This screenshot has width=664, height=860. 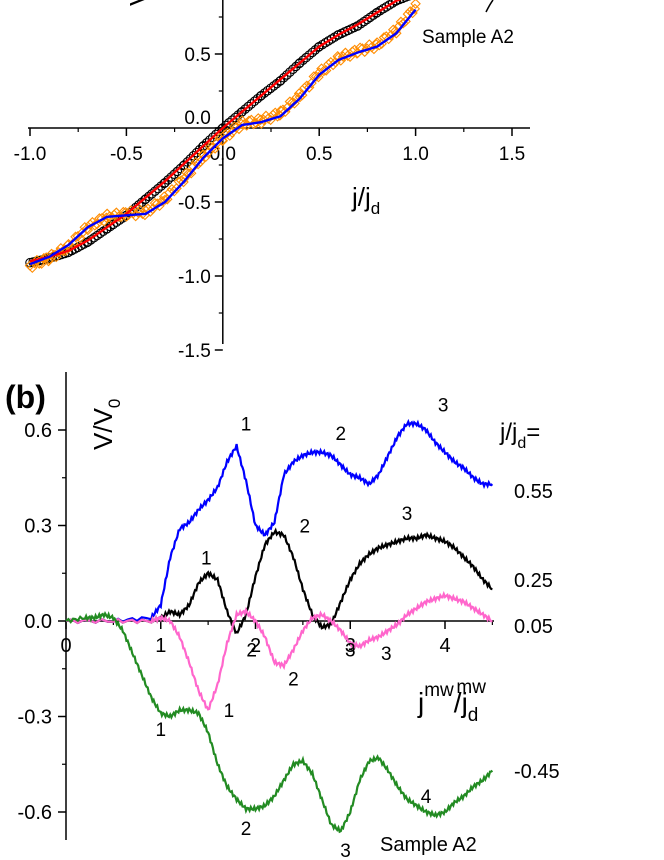 I want to click on panel-b-series-label: -0.45, so click(x=537, y=772).